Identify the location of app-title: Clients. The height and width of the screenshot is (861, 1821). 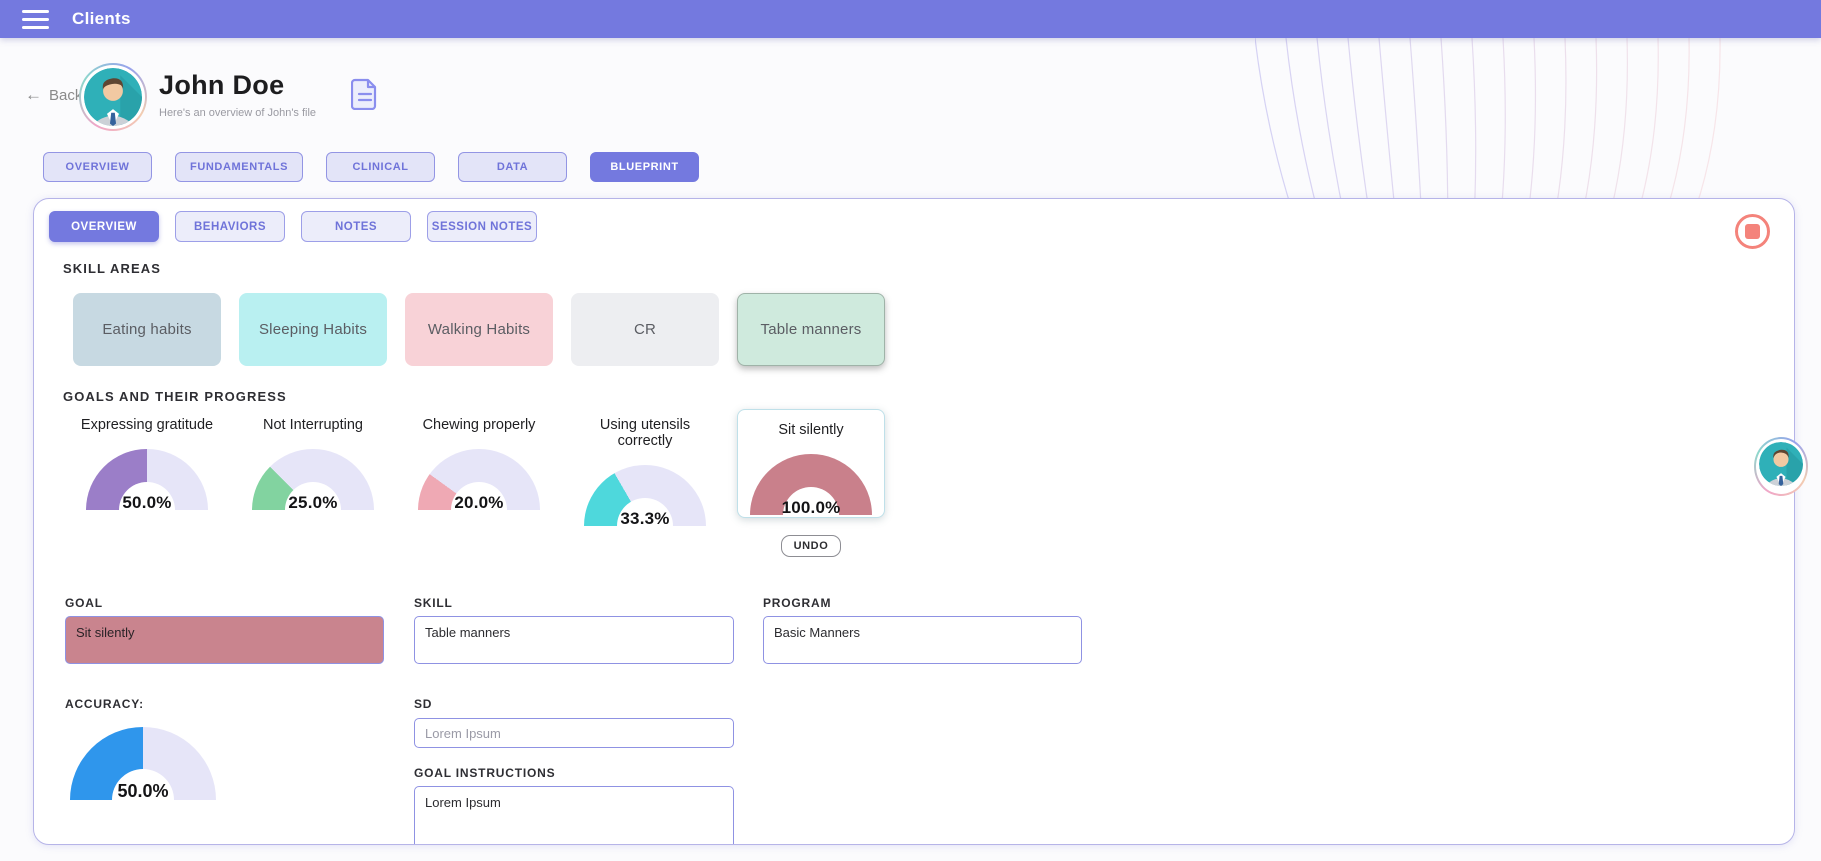
(101, 18).